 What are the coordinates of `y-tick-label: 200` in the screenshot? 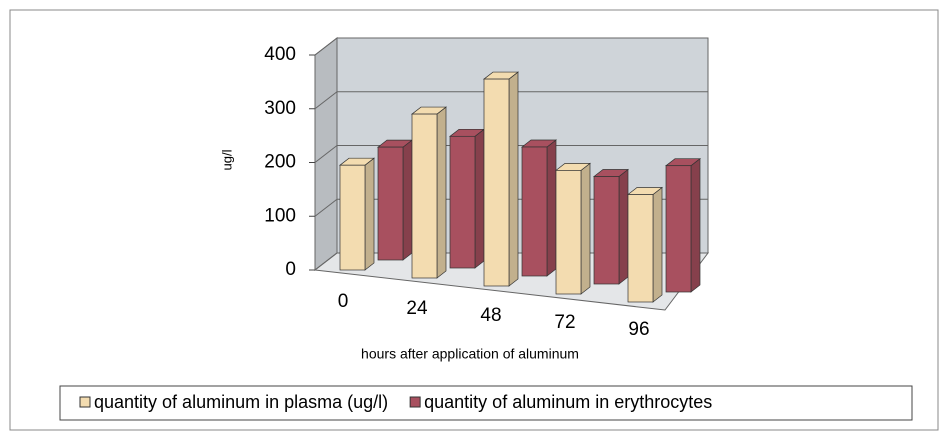 It's located at (280, 162).